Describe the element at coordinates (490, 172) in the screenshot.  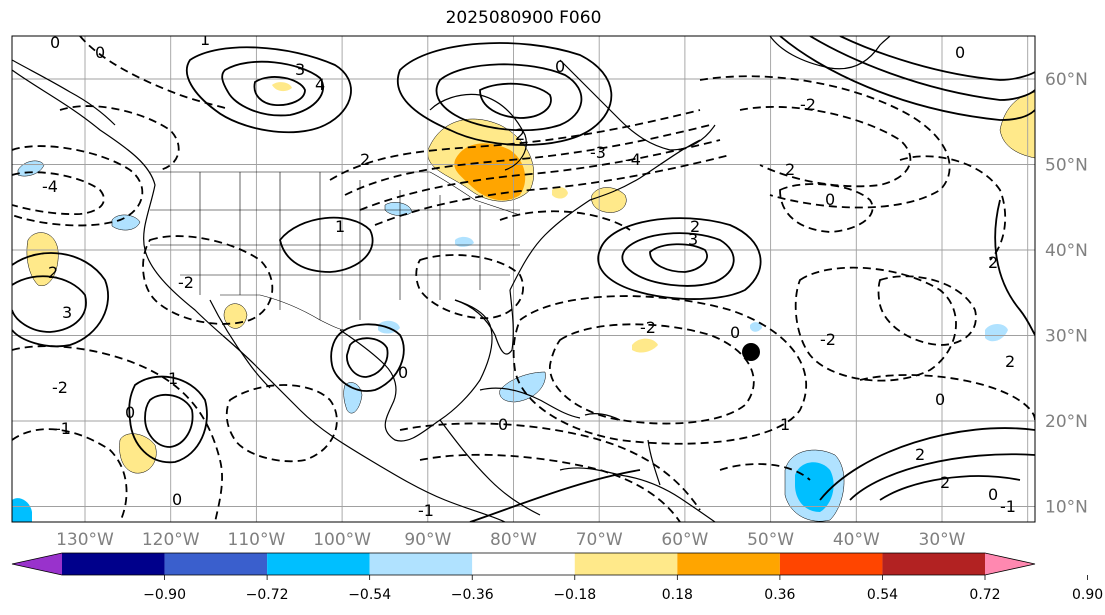
I see `shade-positive-hudson-core` at that location.